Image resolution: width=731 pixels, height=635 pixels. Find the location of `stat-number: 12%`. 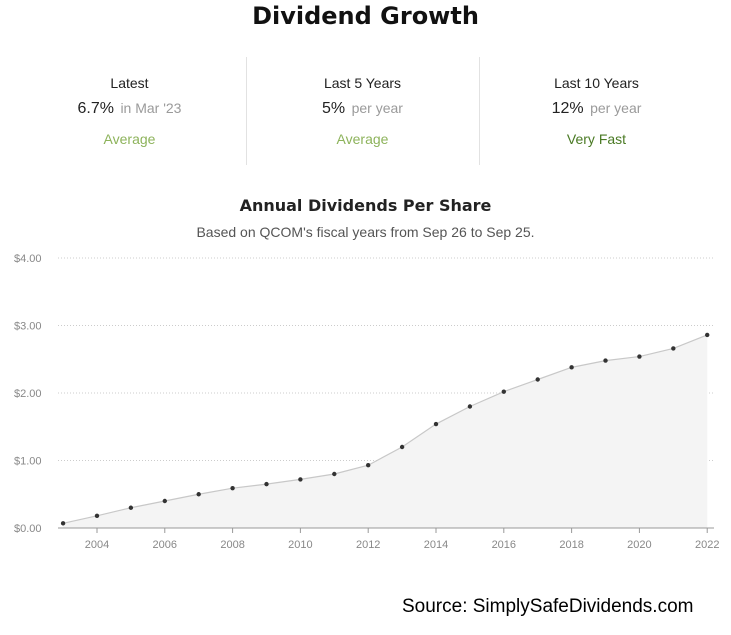

stat-number: 12% is located at coordinates (567, 108).